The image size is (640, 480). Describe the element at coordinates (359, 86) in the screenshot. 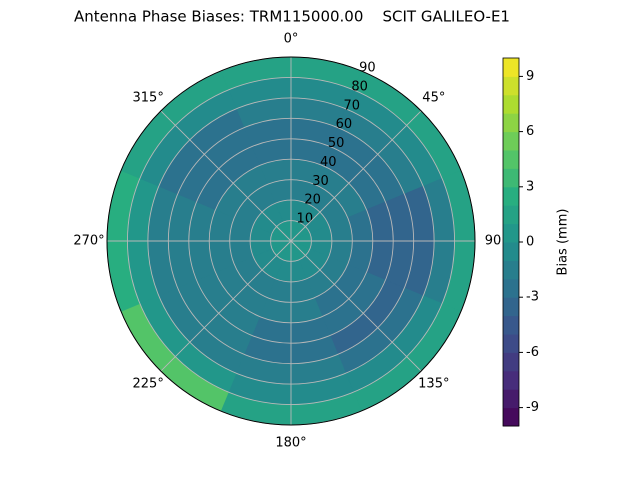

I see `r-tick-label: 80` at that location.